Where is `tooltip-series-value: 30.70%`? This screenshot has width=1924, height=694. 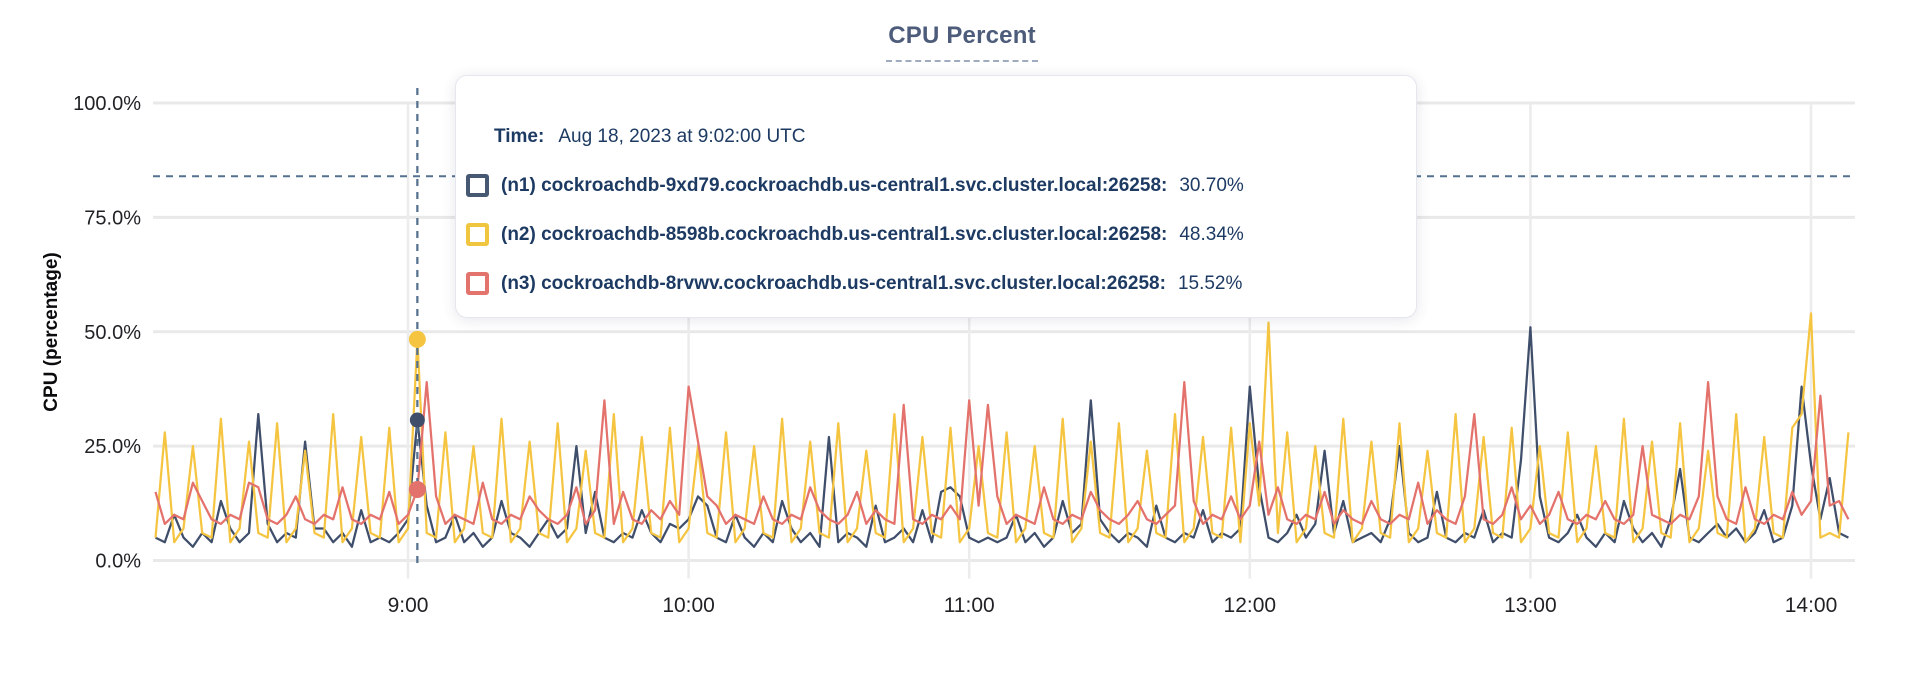
tooltip-series-value: 30.70% is located at coordinates (1211, 185).